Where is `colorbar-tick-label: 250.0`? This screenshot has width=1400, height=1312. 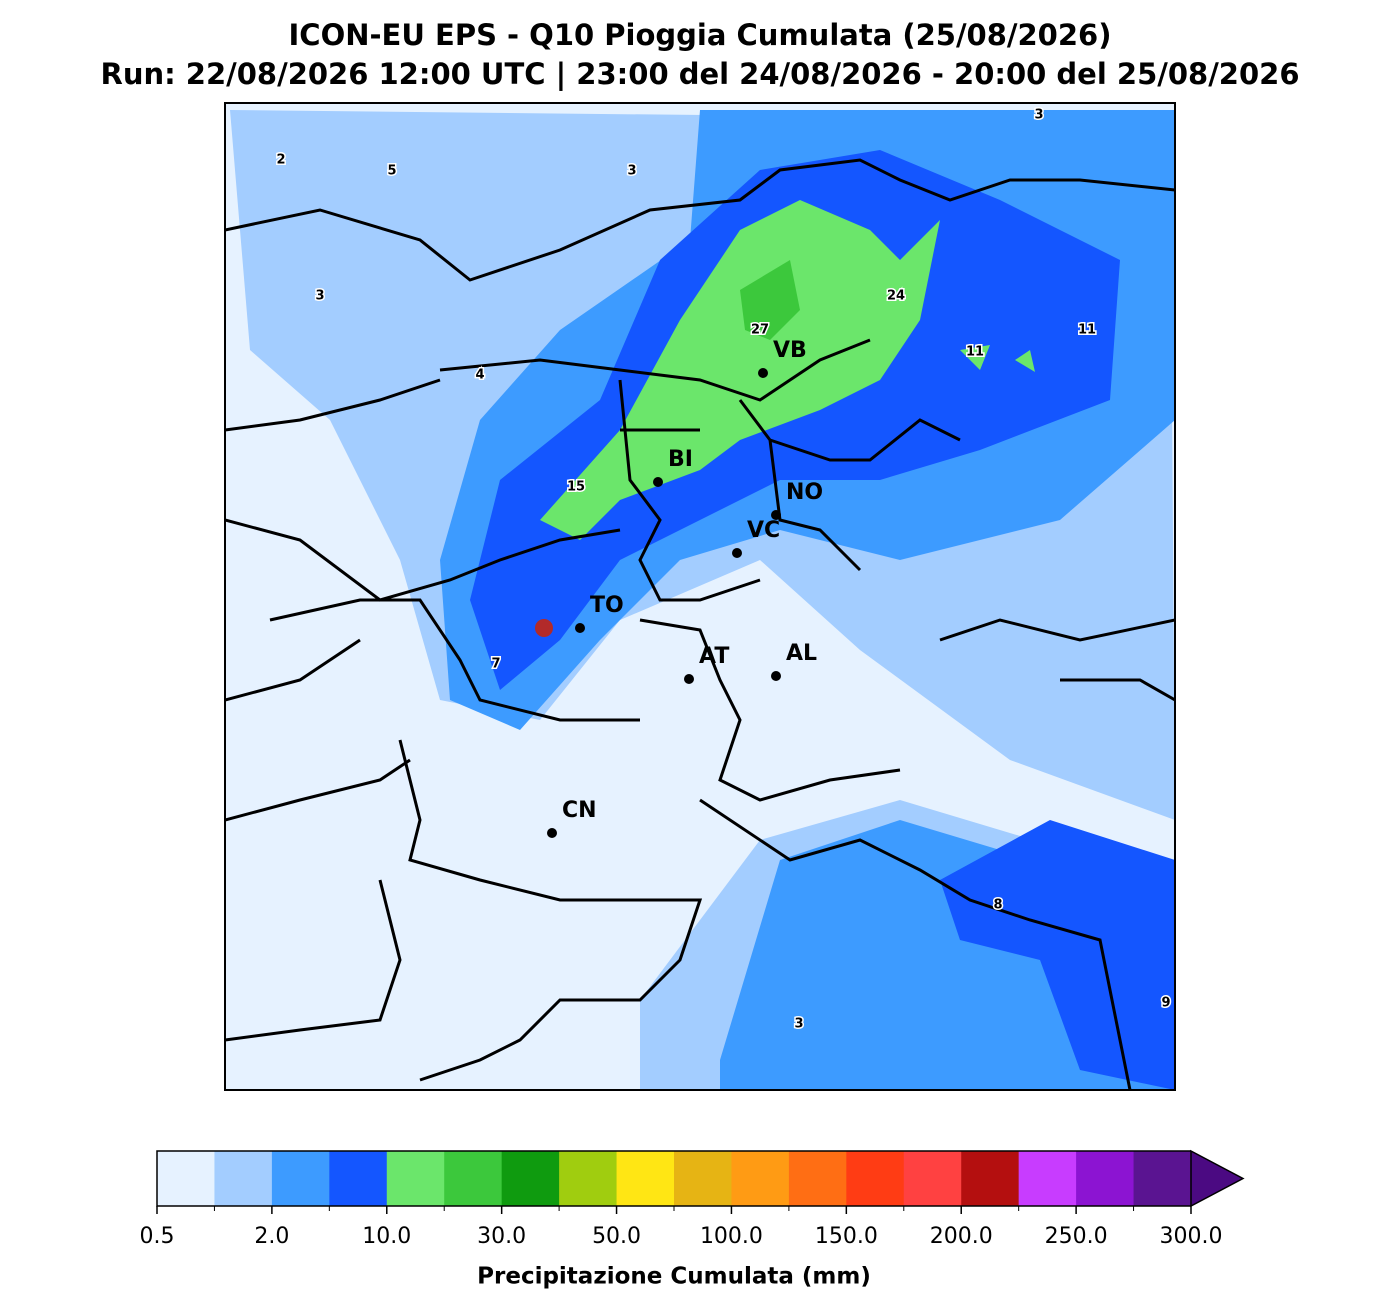
colorbar-tick-label: 250.0 is located at coordinates (1076, 1236).